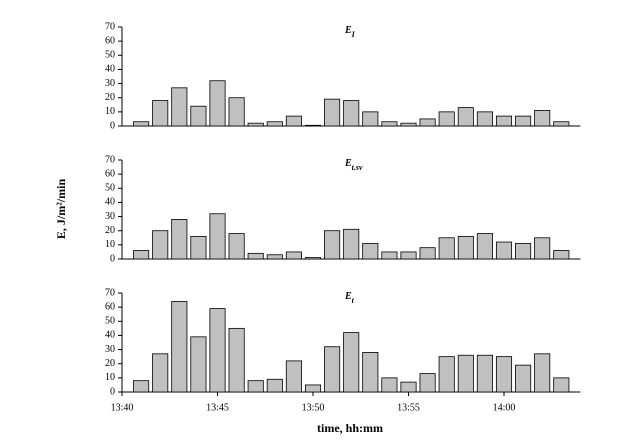  What do you see at coordinates (357, 167) in the screenshot?
I see `panel-title-sub: t.sv` at bounding box center [357, 167].